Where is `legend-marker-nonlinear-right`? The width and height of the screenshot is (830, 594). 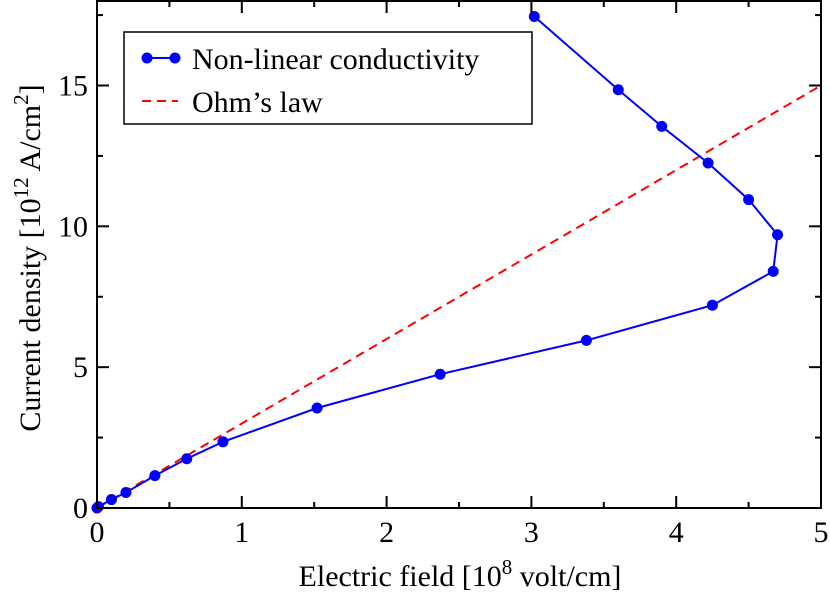
legend-marker-nonlinear-right is located at coordinates (175, 58).